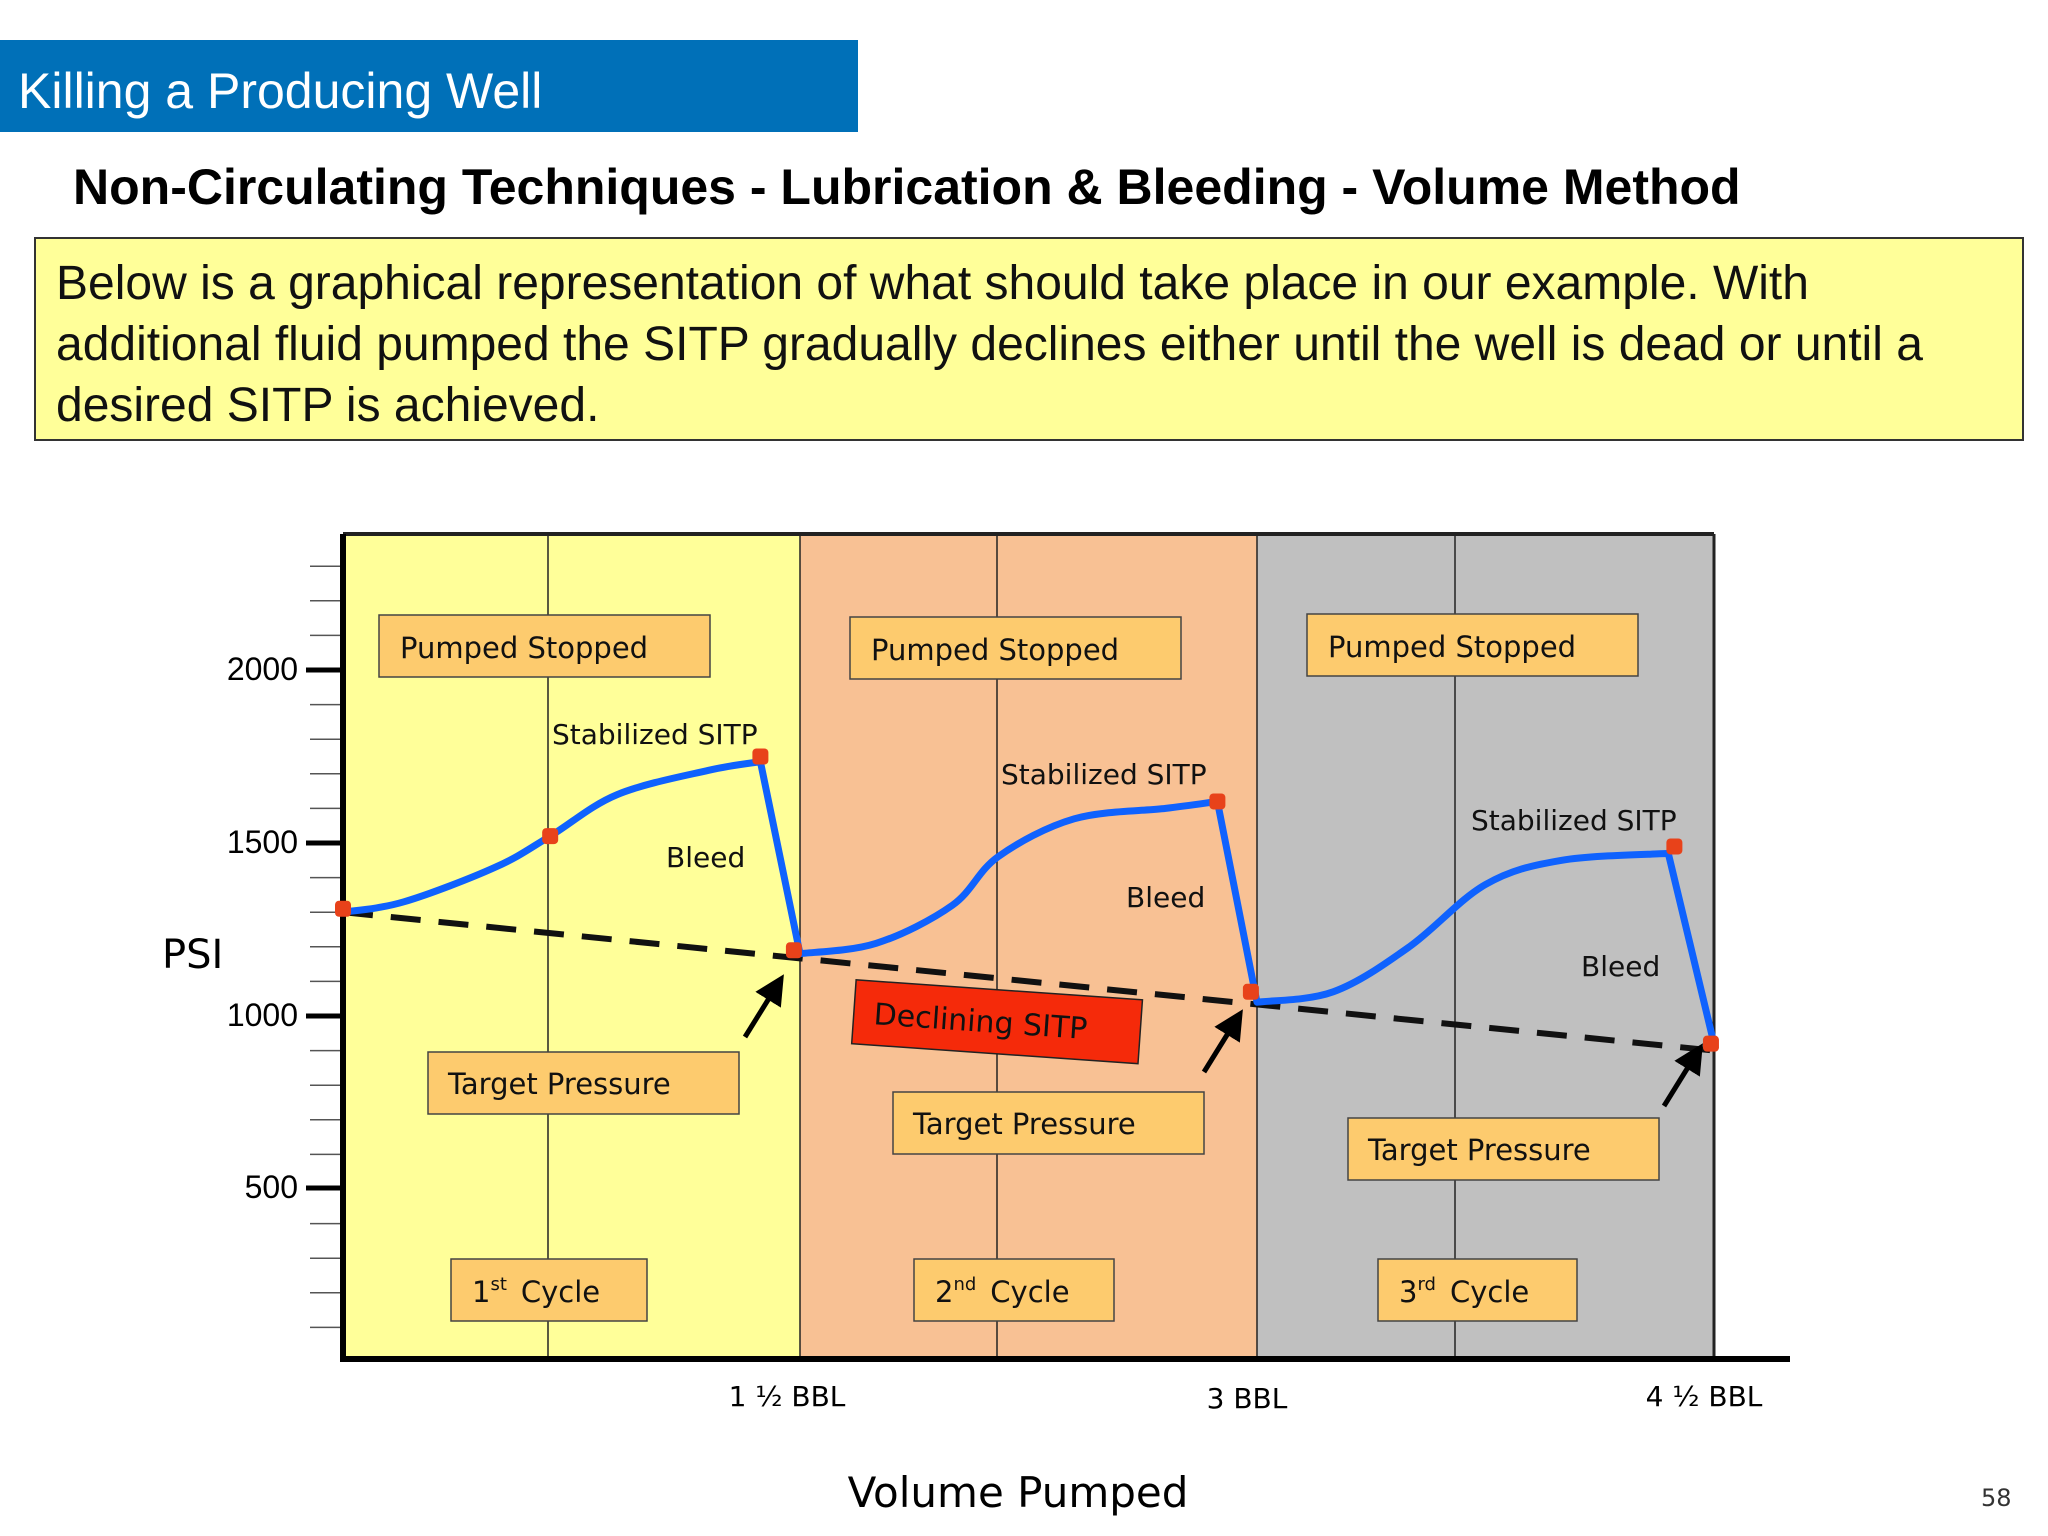  What do you see at coordinates (262, 1015) in the screenshot?
I see `y-tick-label: 1000` at bounding box center [262, 1015].